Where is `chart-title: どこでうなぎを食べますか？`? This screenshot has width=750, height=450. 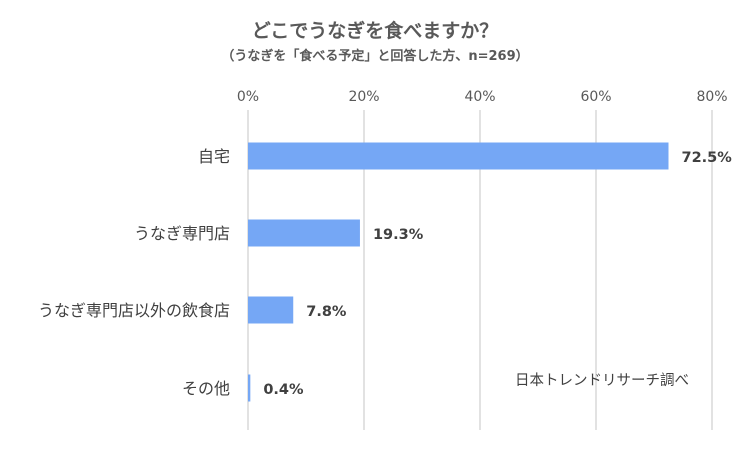 chart-title: どこでうなぎを食べますか？ is located at coordinates (375, 31).